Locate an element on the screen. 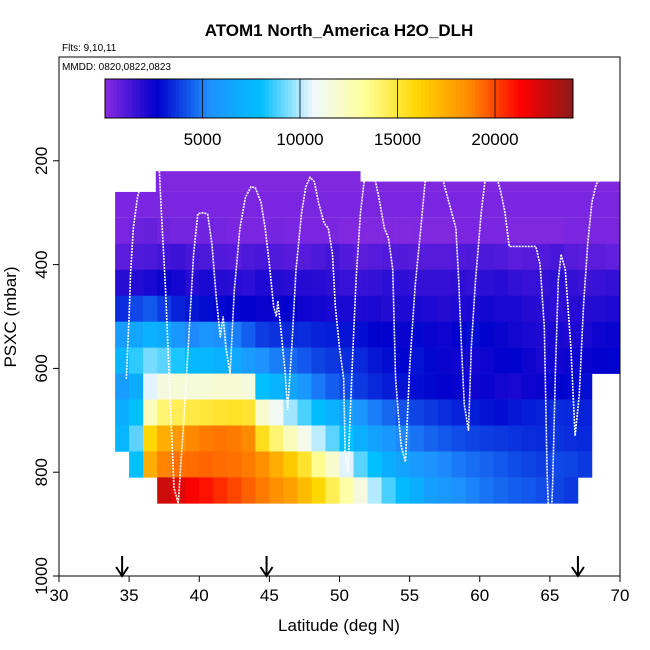 The image size is (650, 650). x-tick-label: 30 is located at coordinates (59, 595).